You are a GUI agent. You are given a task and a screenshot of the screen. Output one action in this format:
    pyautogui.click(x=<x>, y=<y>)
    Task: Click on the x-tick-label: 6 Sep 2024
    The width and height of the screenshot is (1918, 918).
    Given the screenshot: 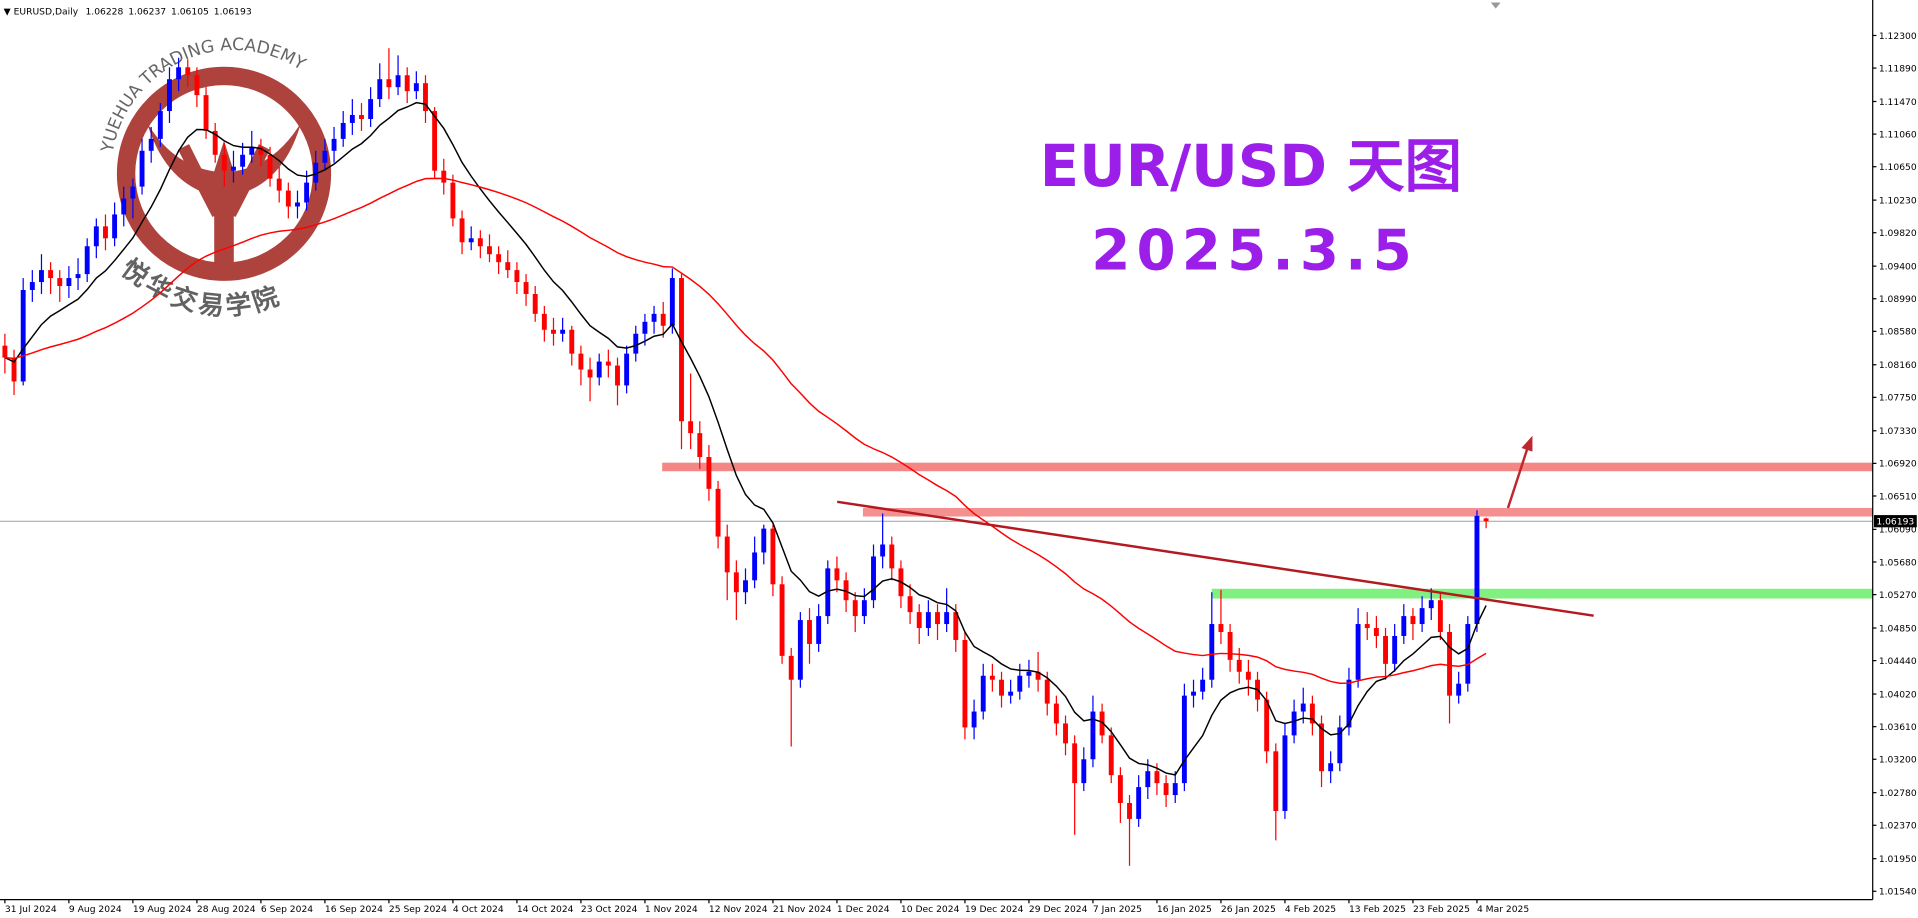 What is the action you would take?
    pyautogui.click(x=287, y=909)
    